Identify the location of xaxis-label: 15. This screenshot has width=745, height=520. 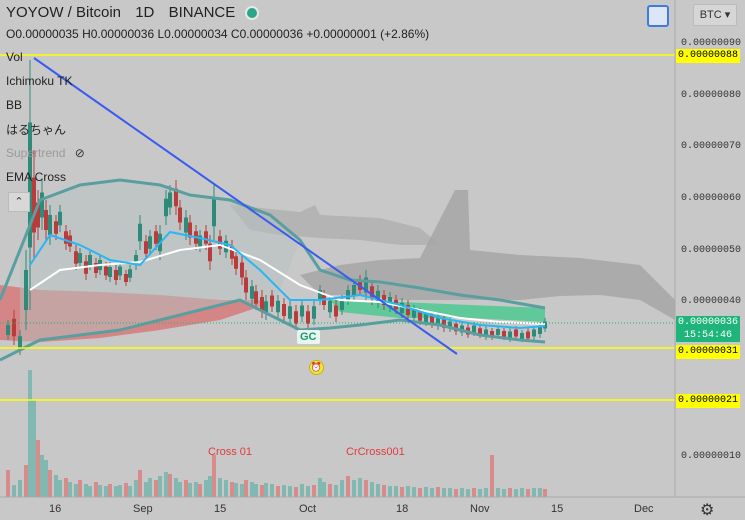
(557, 509).